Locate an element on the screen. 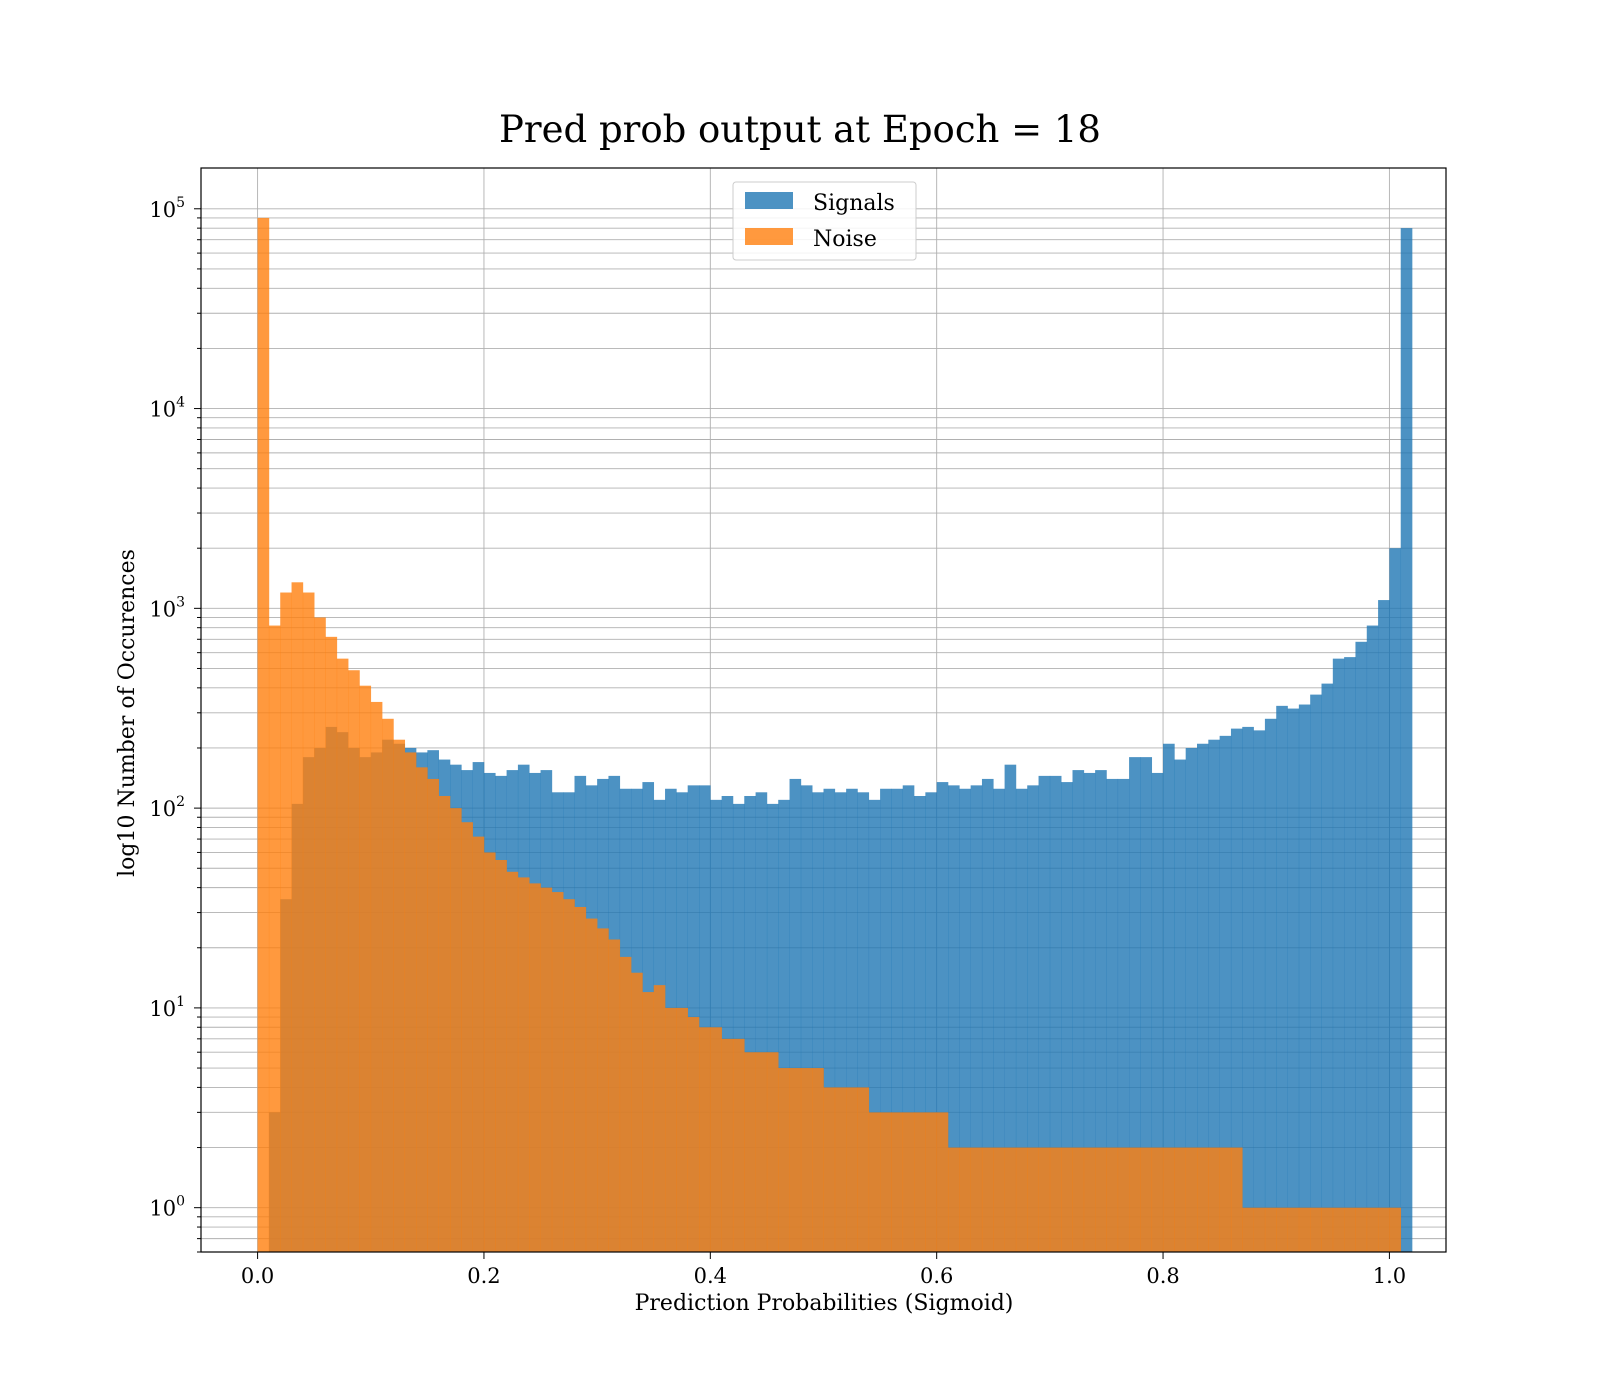 The width and height of the screenshot is (1600, 1400). y-tick-exponent: 4 is located at coordinates (180, 403).